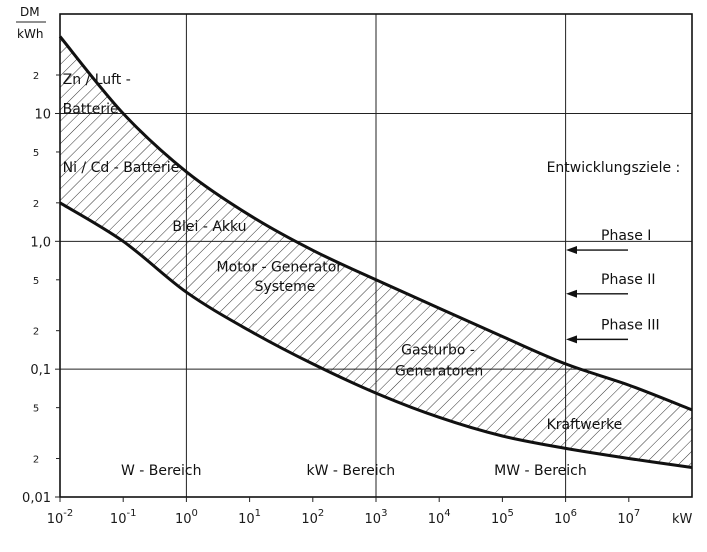 The image size is (707, 552). Describe the element at coordinates (186, 517) in the screenshot. I see `x-tick-label-2: 10⁰` at that location.